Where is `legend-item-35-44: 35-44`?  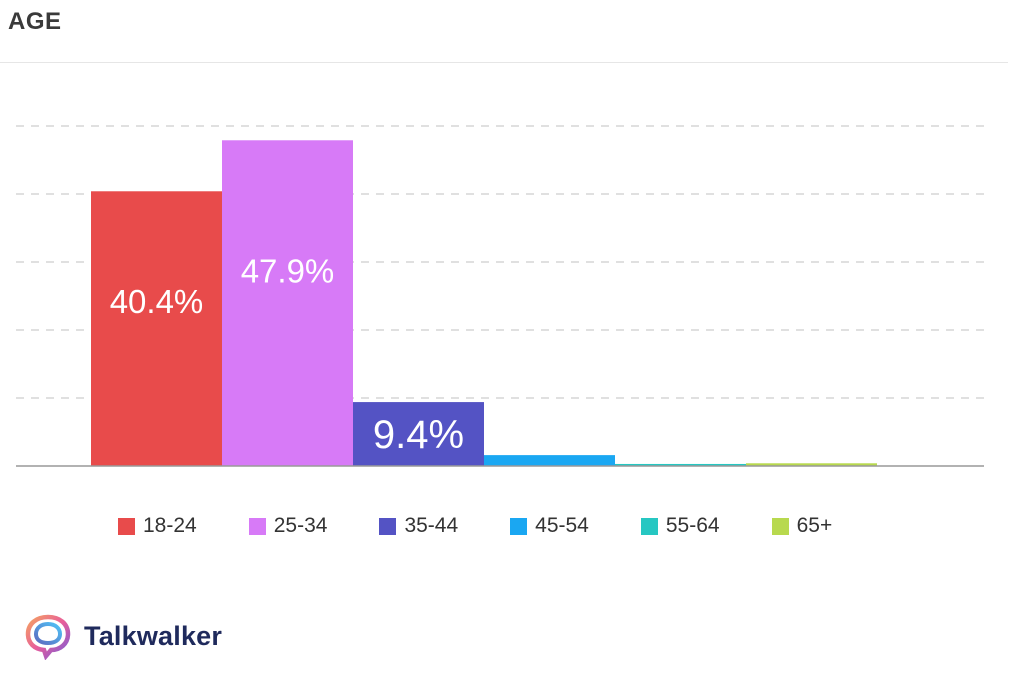 legend-item-35-44: 35-44 is located at coordinates (418, 526).